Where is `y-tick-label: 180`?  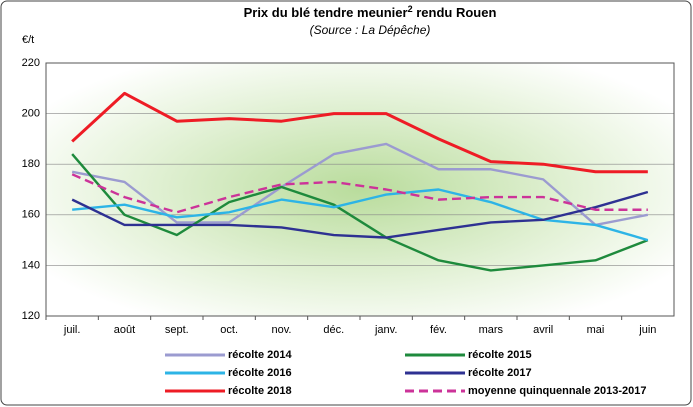
y-tick-label: 180 is located at coordinates (31, 164).